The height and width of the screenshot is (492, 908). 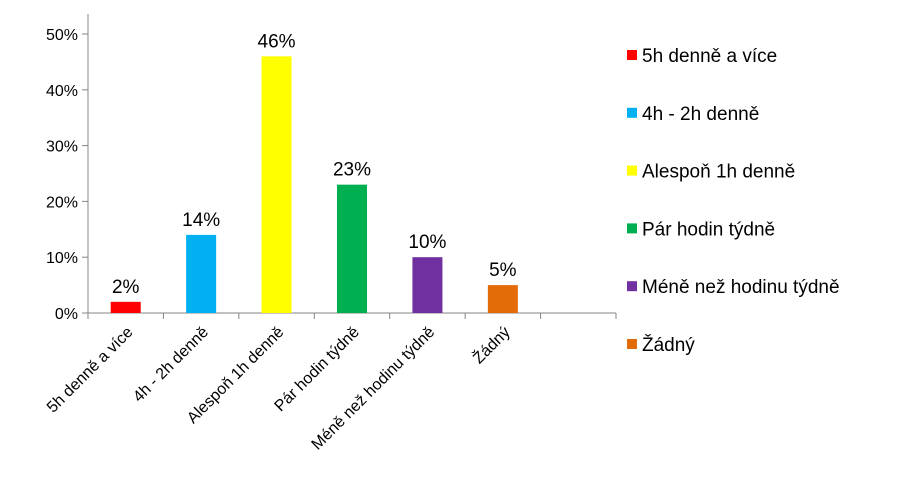 What do you see at coordinates (352, 170) in the screenshot?
I see `data-label: 23%` at bounding box center [352, 170].